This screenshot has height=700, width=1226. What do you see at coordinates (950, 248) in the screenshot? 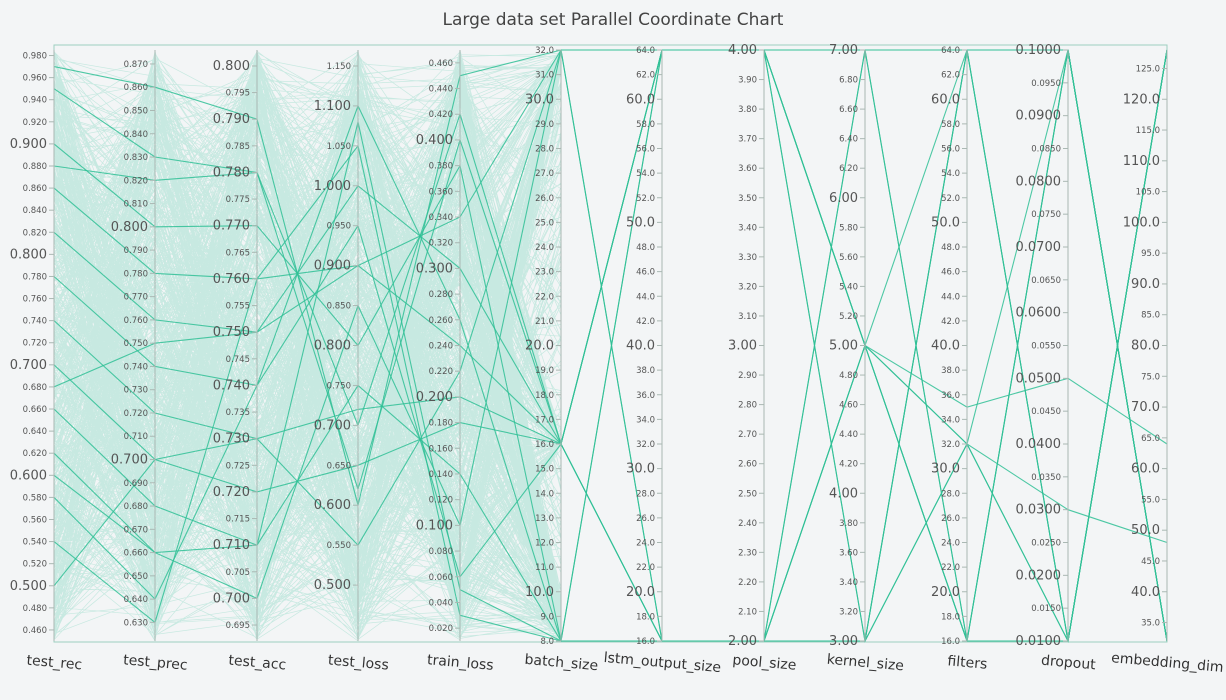
I see `tick-label: 48.0` at bounding box center [950, 248].